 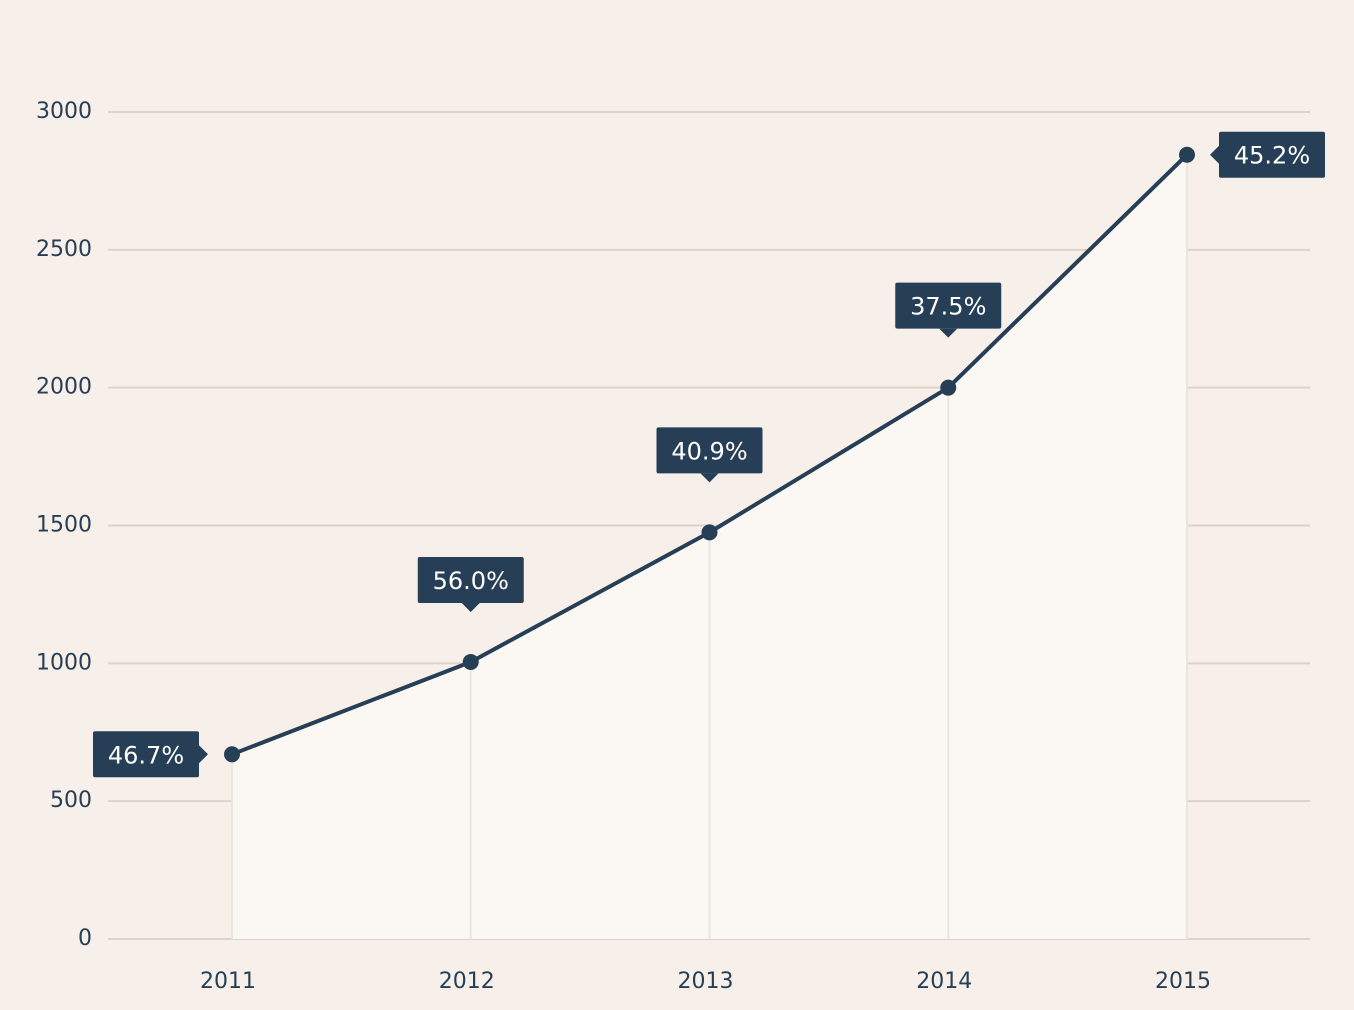 I want to click on x-tick-label: 2013, so click(x=706, y=981).